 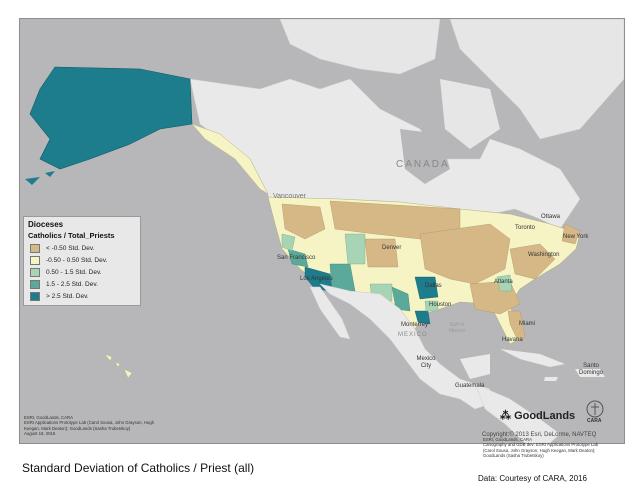 I want to click on diocese-denver, so click(x=381, y=253).